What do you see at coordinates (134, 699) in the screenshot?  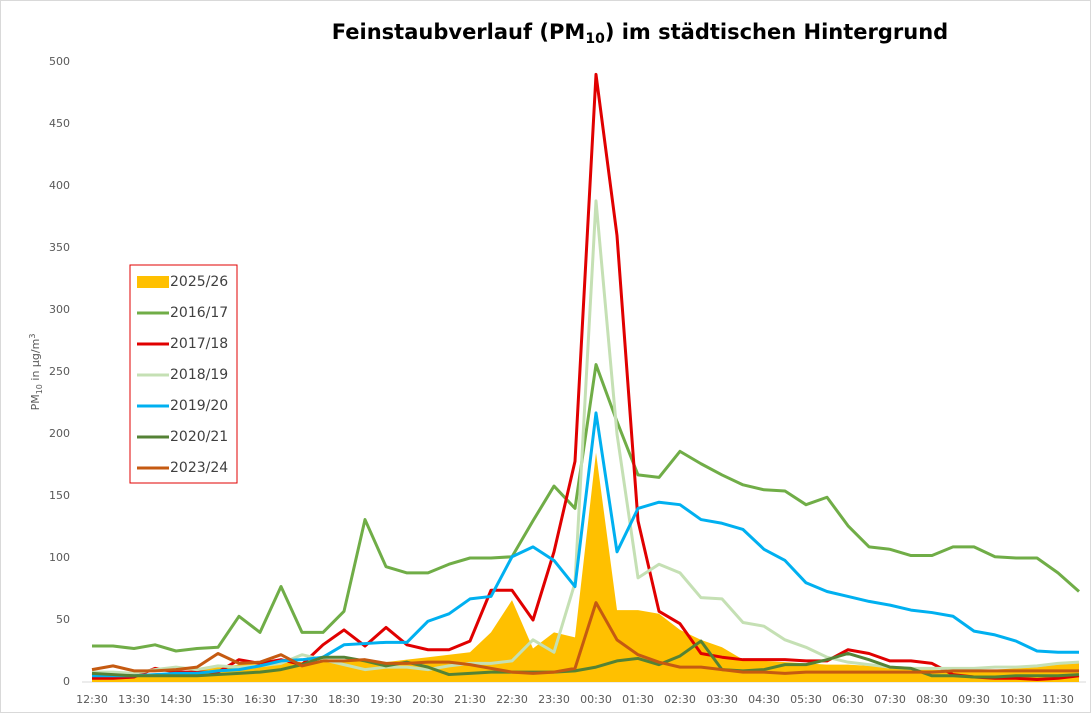 I see `x-tick-label: 13:30` at bounding box center [134, 699].